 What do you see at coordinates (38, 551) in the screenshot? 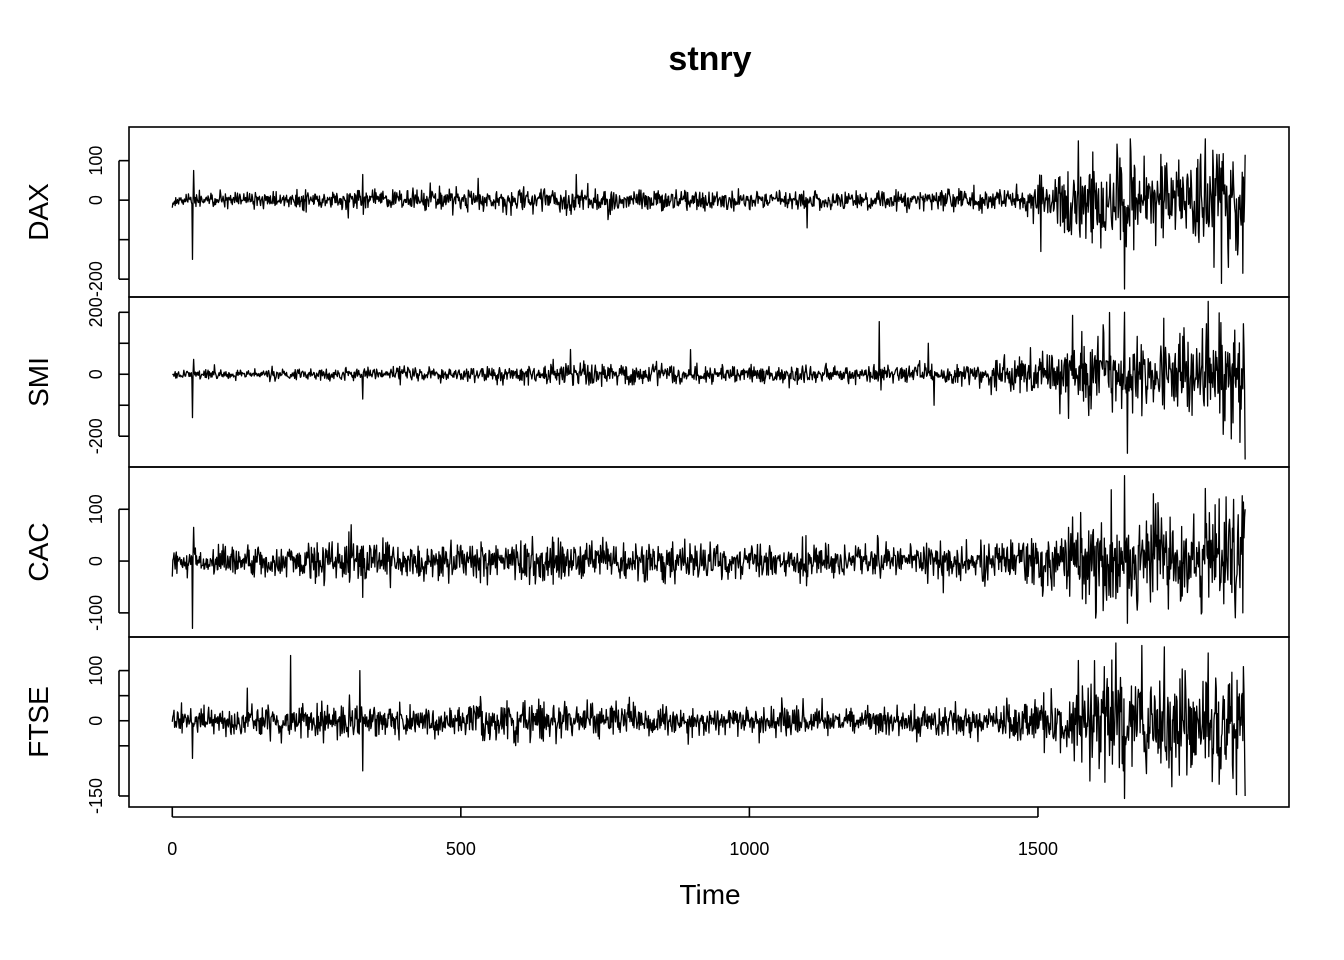
I see `y-axis-label-cac: CAC` at bounding box center [38, 551].